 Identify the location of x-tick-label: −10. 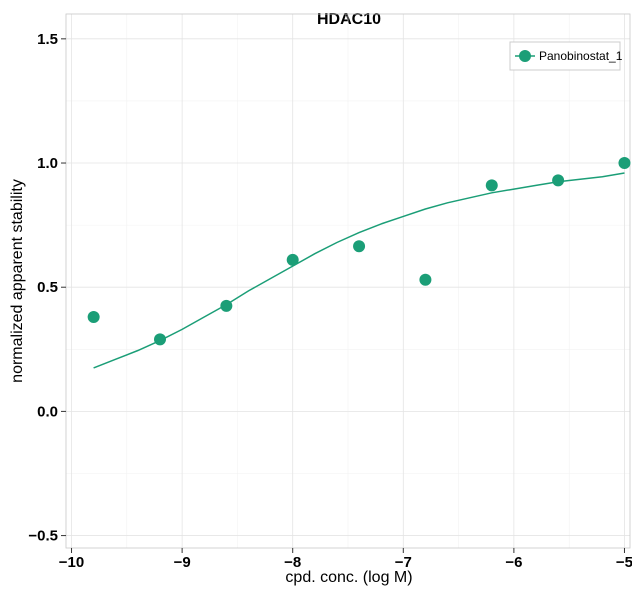
(71, 562).